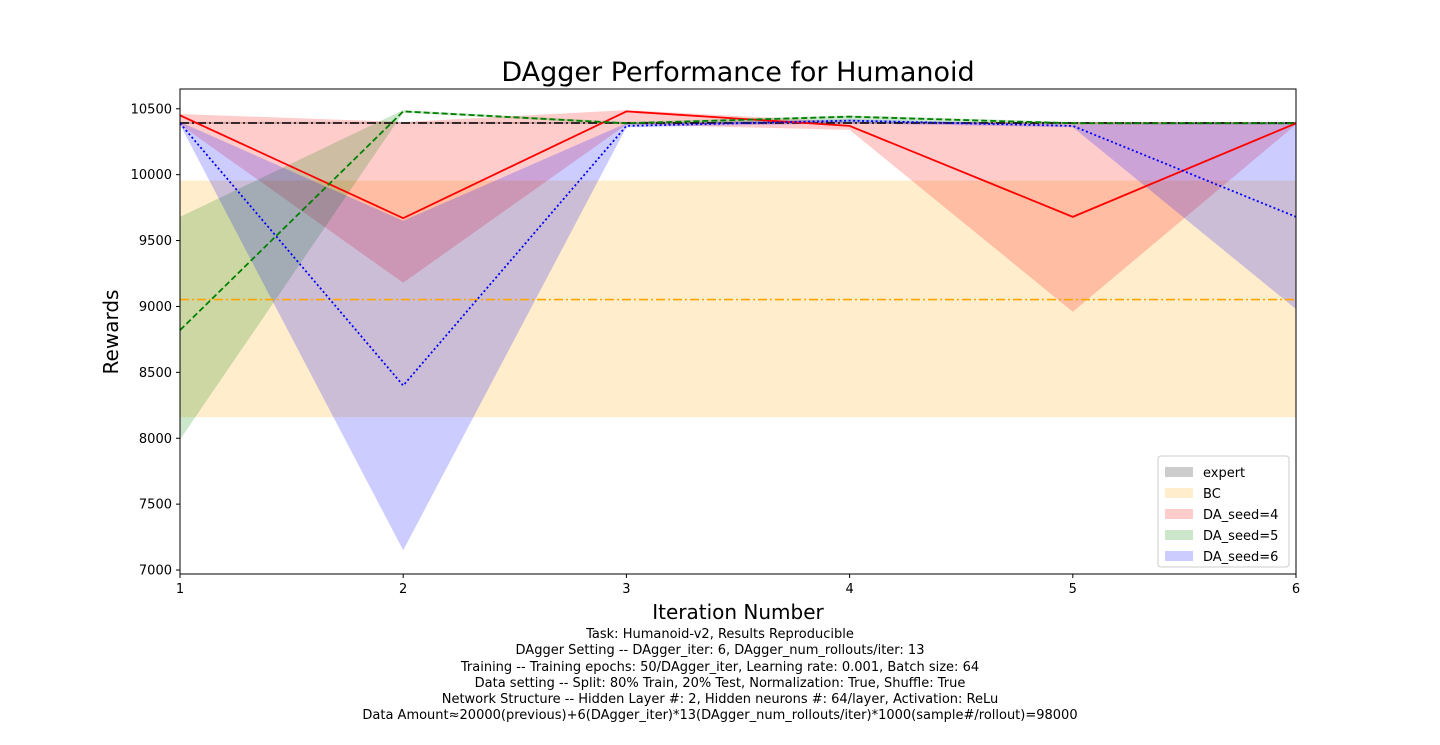  I want to click on y-axis-label: Rewards, so click(111, 332).